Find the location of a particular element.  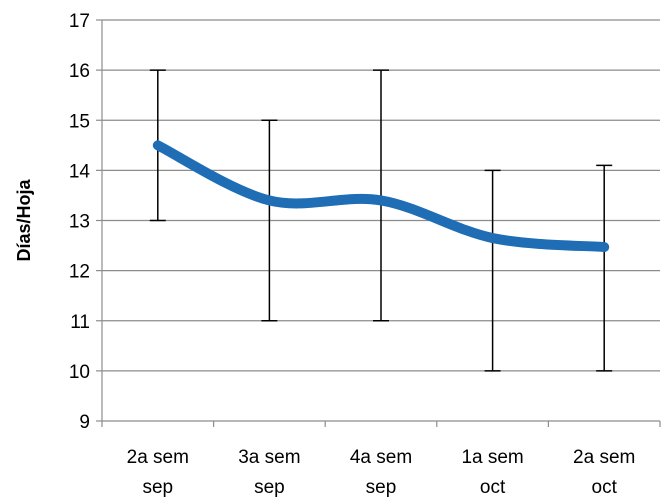

y-tick-label: 14 is located at coordinates (80, 171).